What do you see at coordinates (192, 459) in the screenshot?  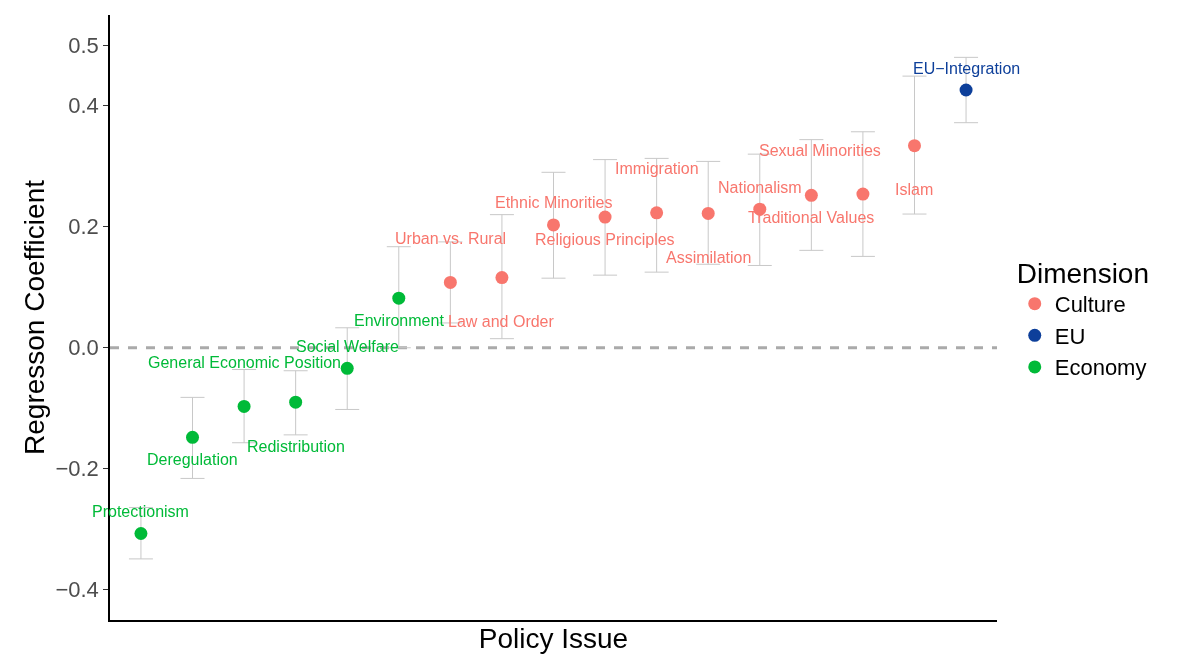 I see `annotation: Deregulation` at bounding box center [192, 459].